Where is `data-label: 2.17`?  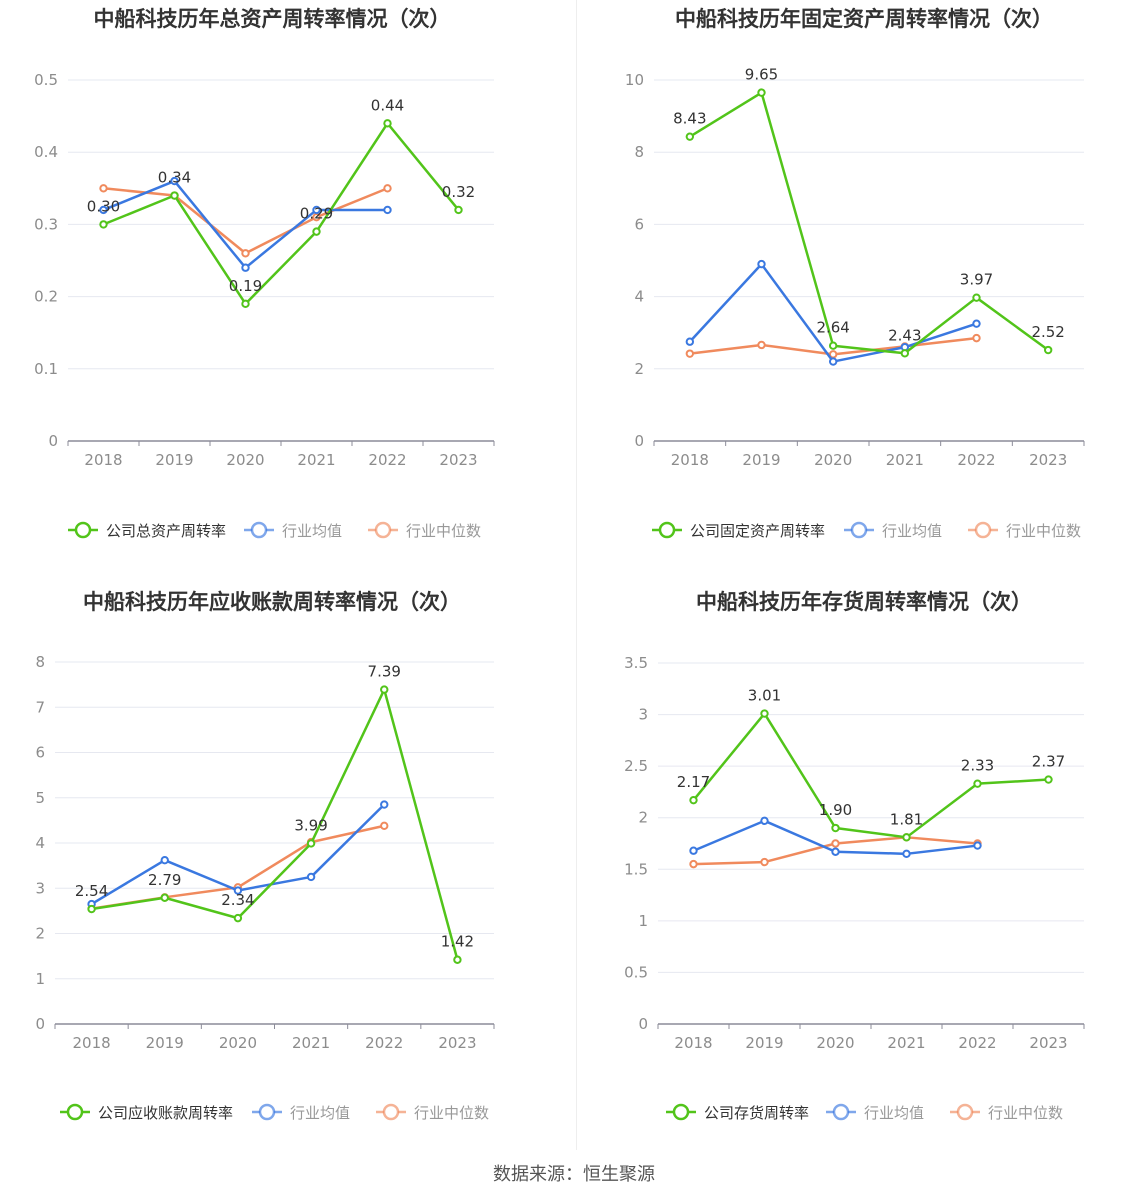
data-label: 2.17 is located at coordinates (693, 782).